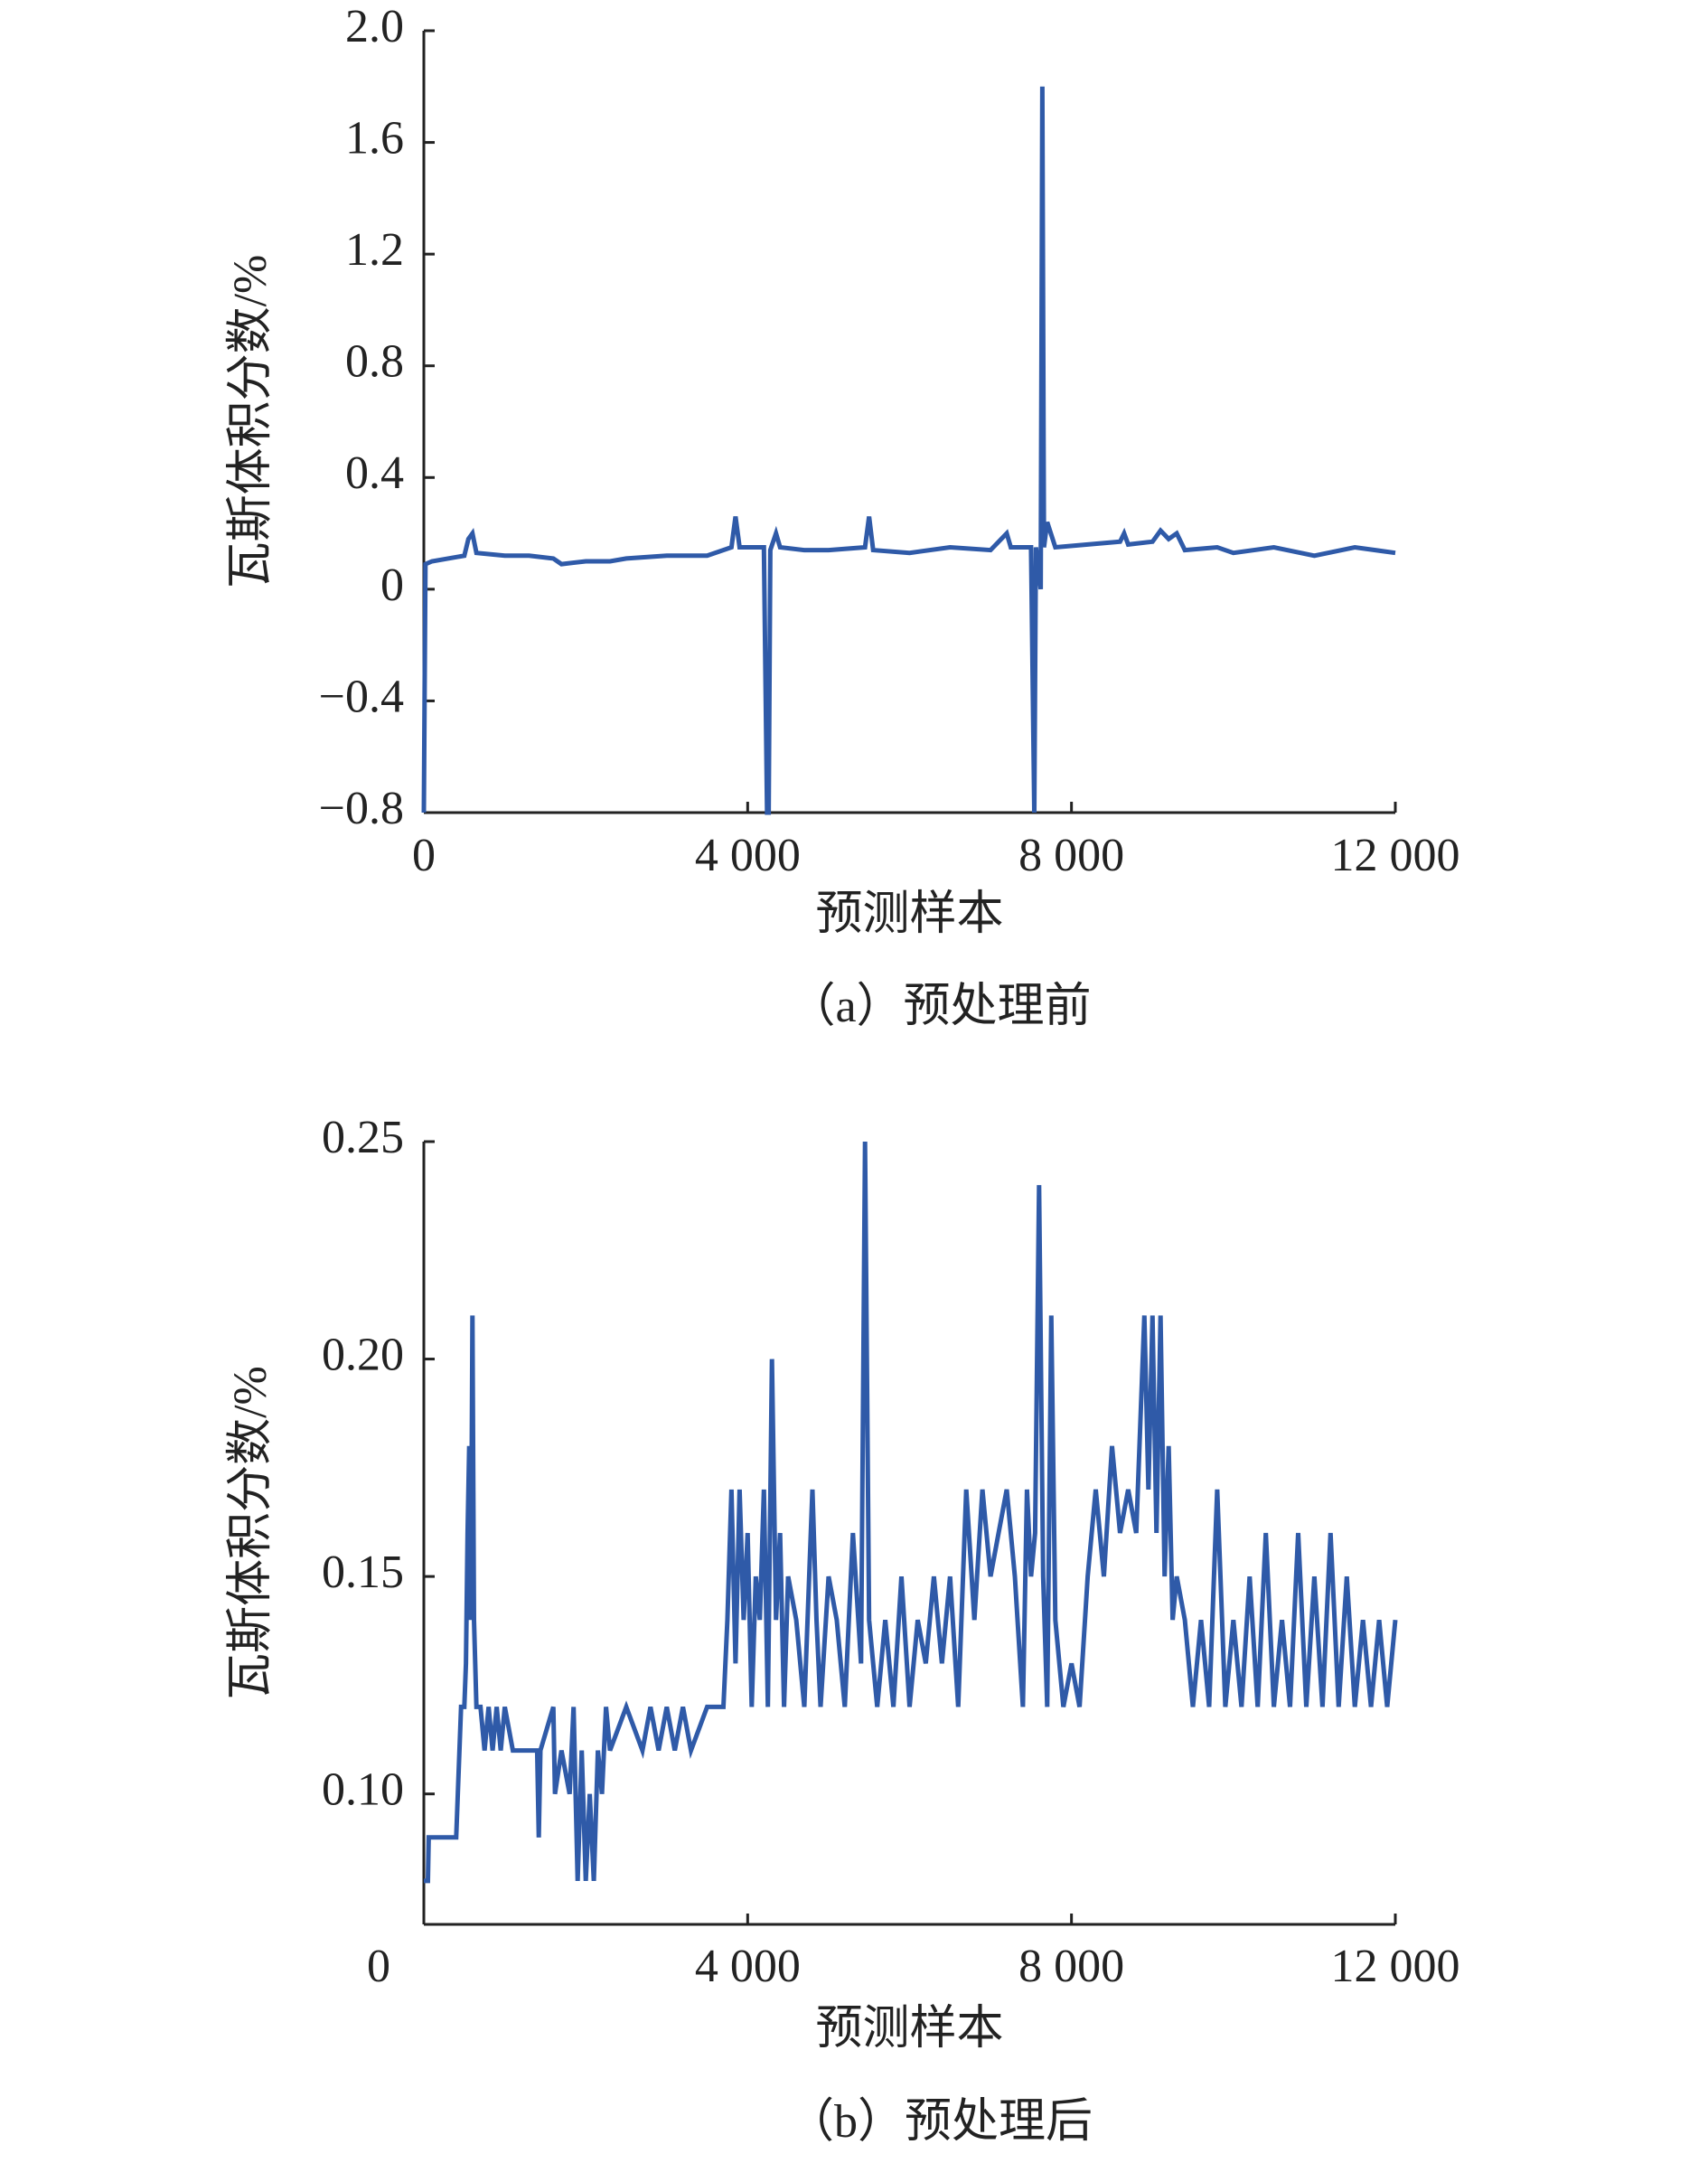 This screenshot has height=2163, width=1708. Describe the element at coordinates (363, 1355) in the screenshot. I see `y-tick-label: 0.20` at that location.